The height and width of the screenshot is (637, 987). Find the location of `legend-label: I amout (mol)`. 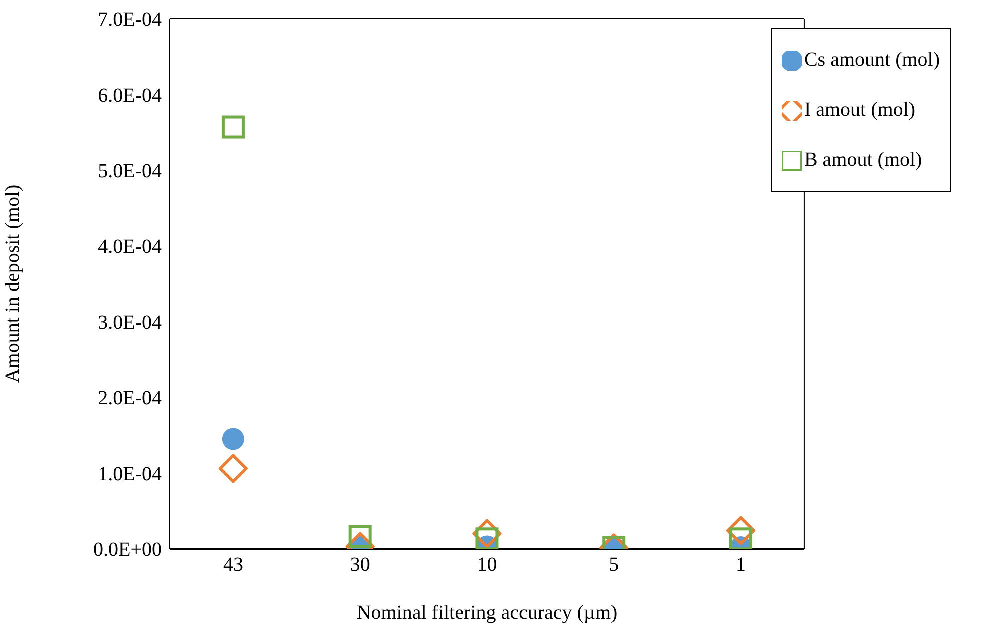

legend-label: I amout (mol) is located at coordinates (860, 110).